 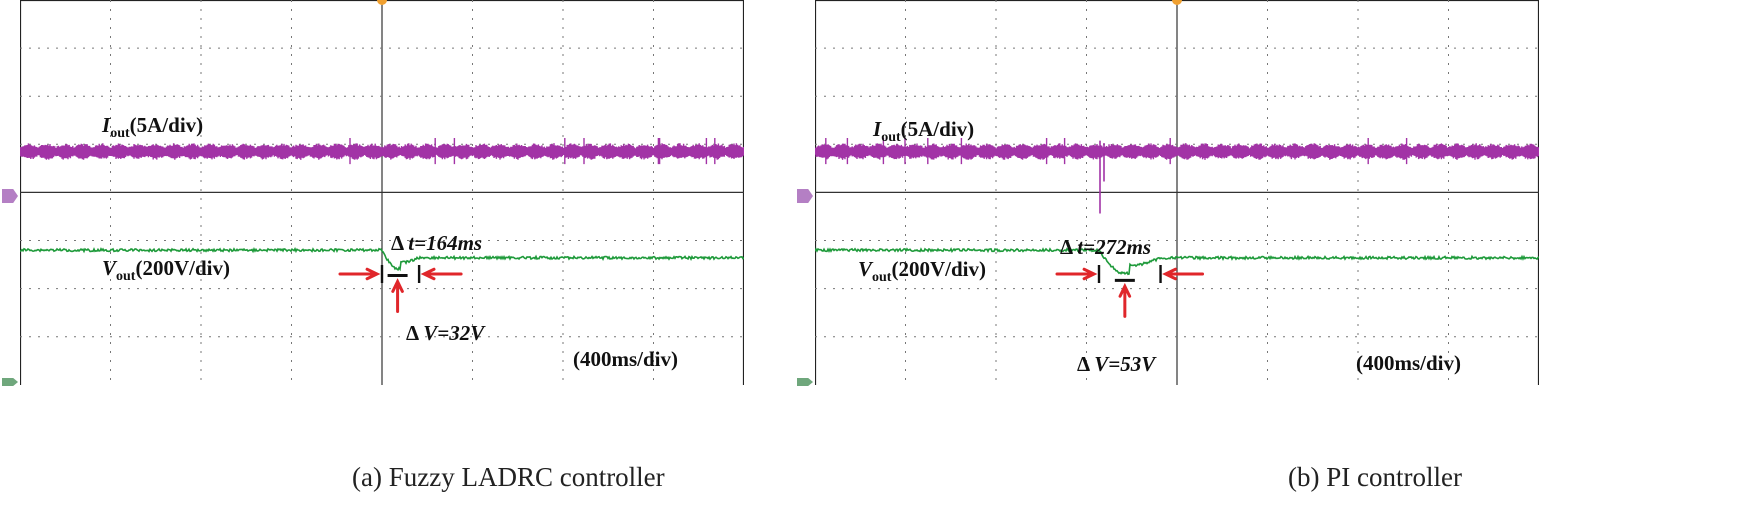 What do you see at coordinates (1105, 247) in the screenshot?
I see `delta-t-label: Δ t=272ms` at bounding box center [1105, 247].